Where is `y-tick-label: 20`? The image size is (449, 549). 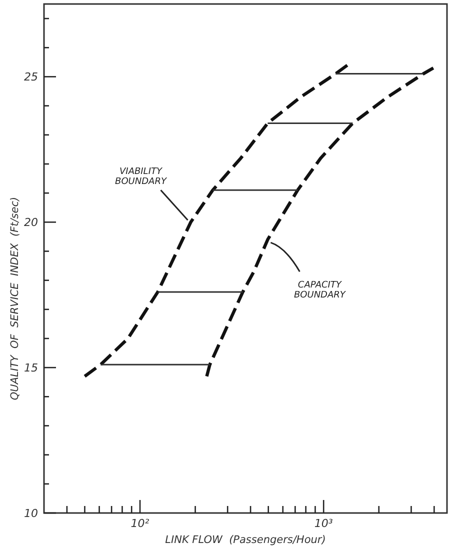
y-tick-label: 20 is located at coordinates (31, 223).